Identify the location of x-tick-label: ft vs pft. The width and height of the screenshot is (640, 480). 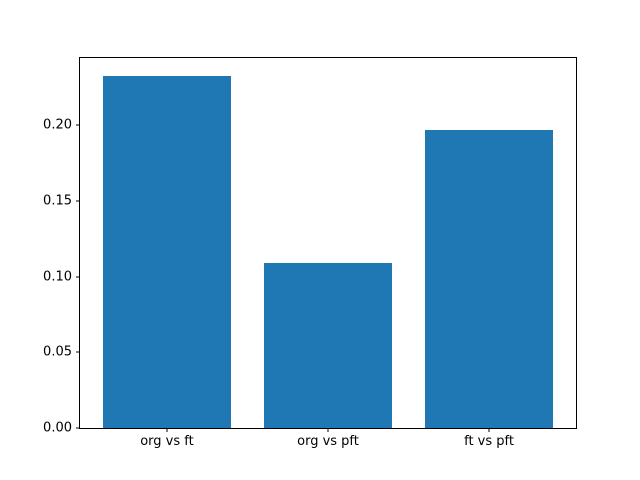
(489, 441).